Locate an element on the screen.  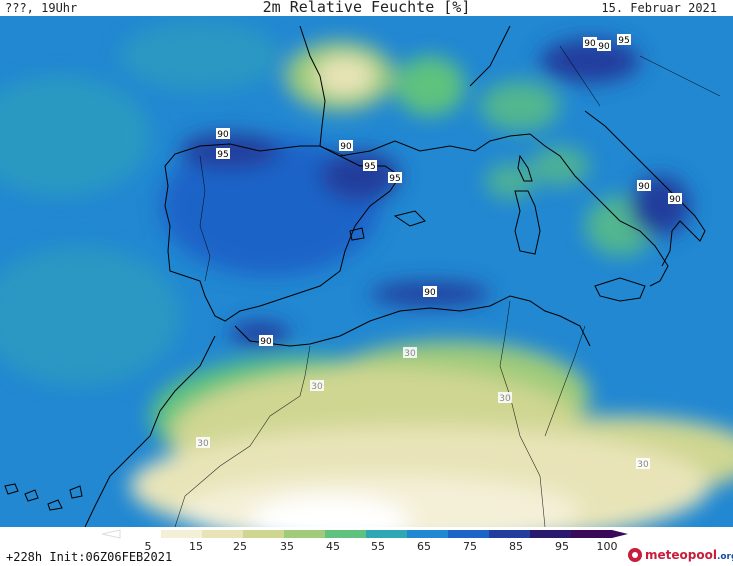
canary-islands is located at coordinates (43, 497).